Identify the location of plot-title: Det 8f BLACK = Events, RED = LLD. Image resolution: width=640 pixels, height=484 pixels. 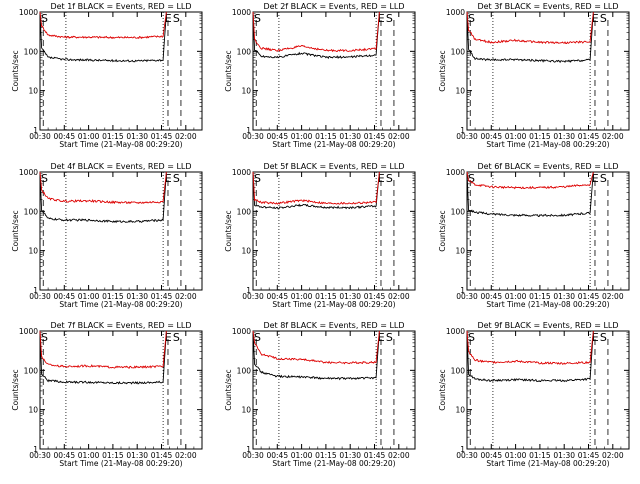
(333, 325).